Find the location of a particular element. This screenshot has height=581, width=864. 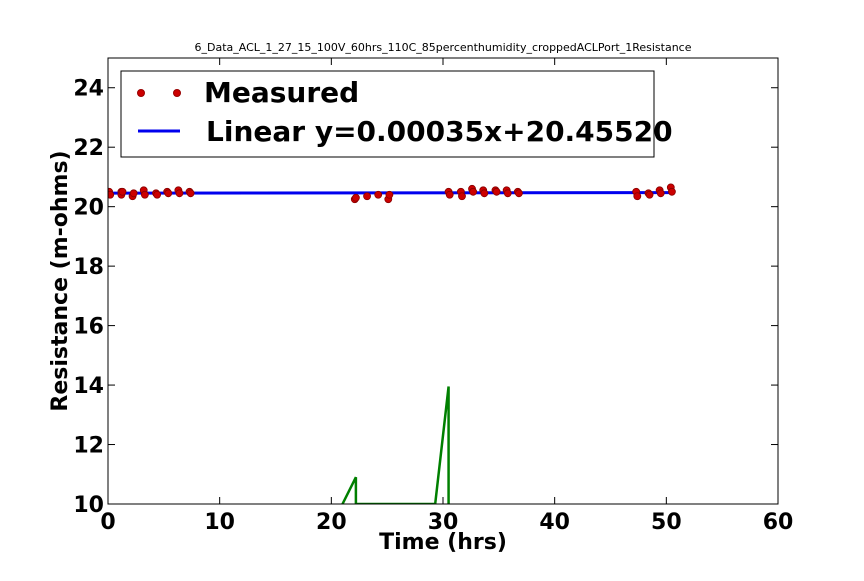

x-tick-label: 50 is located at coordinates (666, 522).